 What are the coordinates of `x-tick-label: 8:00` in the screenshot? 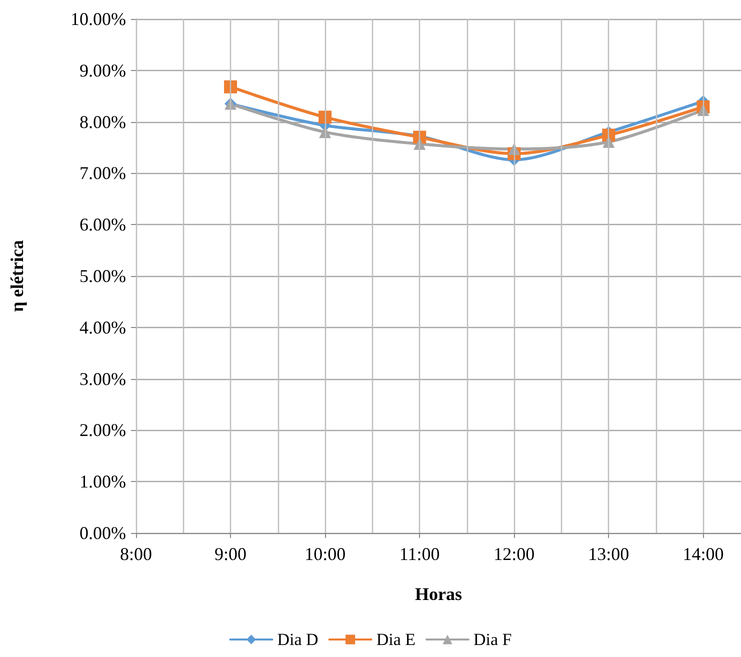 It's located at (136, 554).